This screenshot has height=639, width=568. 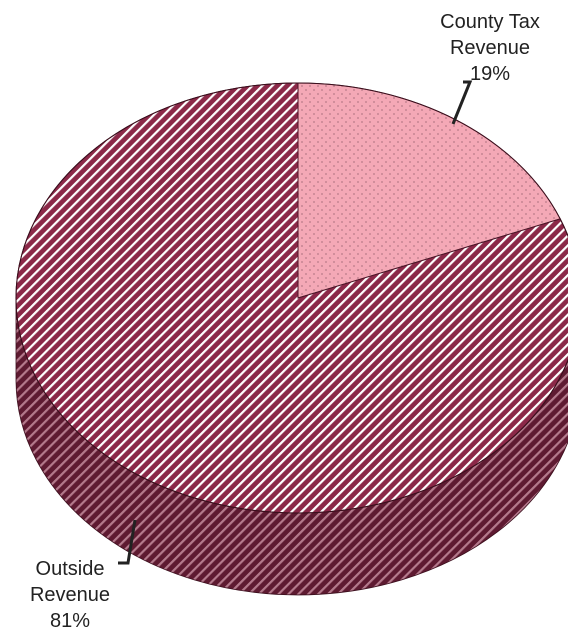 I want to click on slice-label-0-line-1: Revenue, so click(x=490, y=48).